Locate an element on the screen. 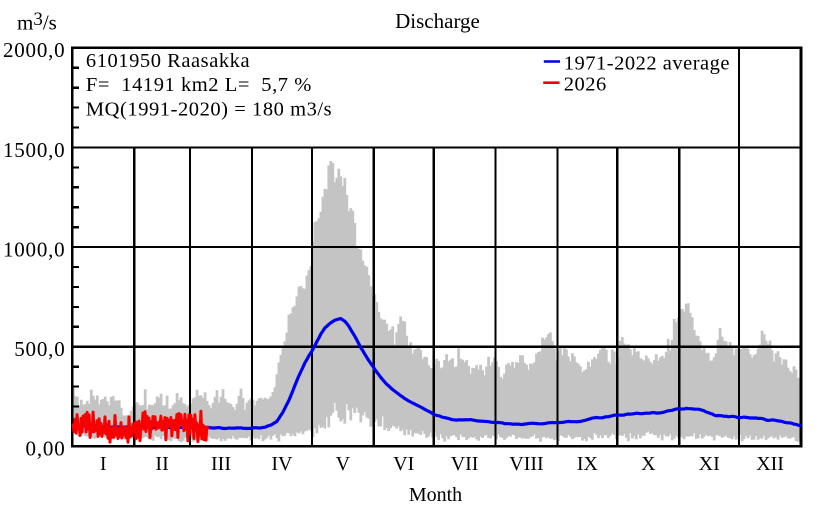 The image size is (840, 520). svg-text: VII is located at coordinates (465, 464).